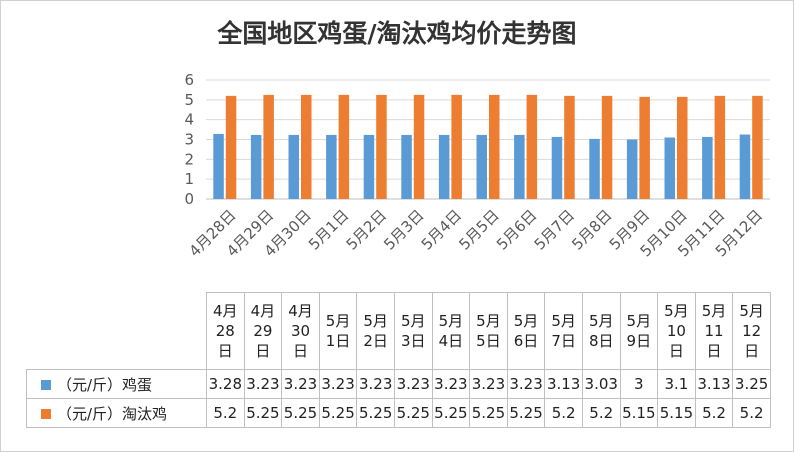 The image size is (794, 452). I want to click on x-tick-label-4: 5月2日, so click(366, 229).